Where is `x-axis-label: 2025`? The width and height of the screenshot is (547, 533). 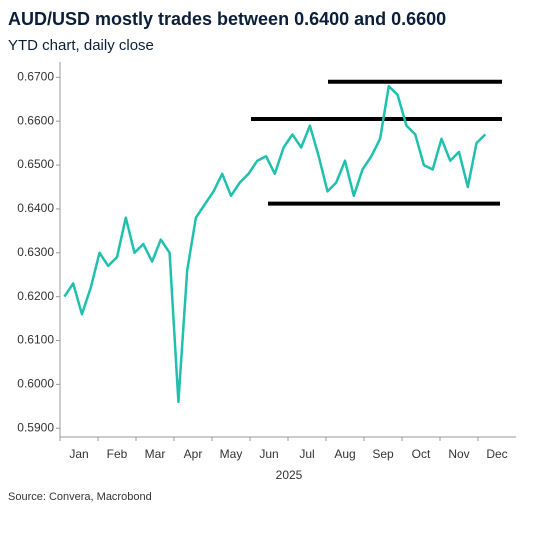 x-axis-label: 2025 is located at coordinates (289, 475).